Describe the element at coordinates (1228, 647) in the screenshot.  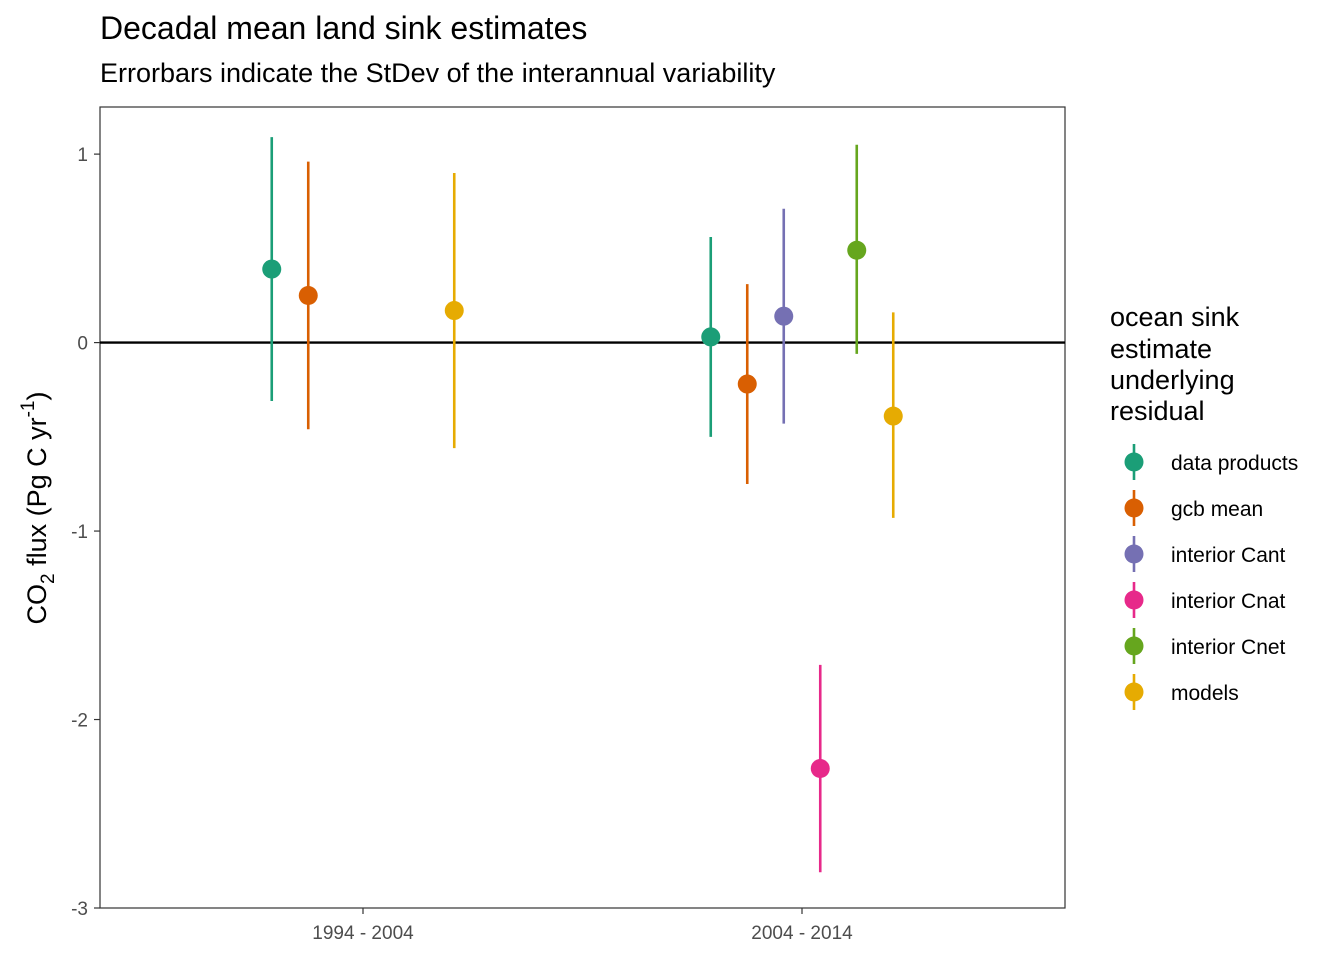
I see `legend-label: interior Cnet` at that location.